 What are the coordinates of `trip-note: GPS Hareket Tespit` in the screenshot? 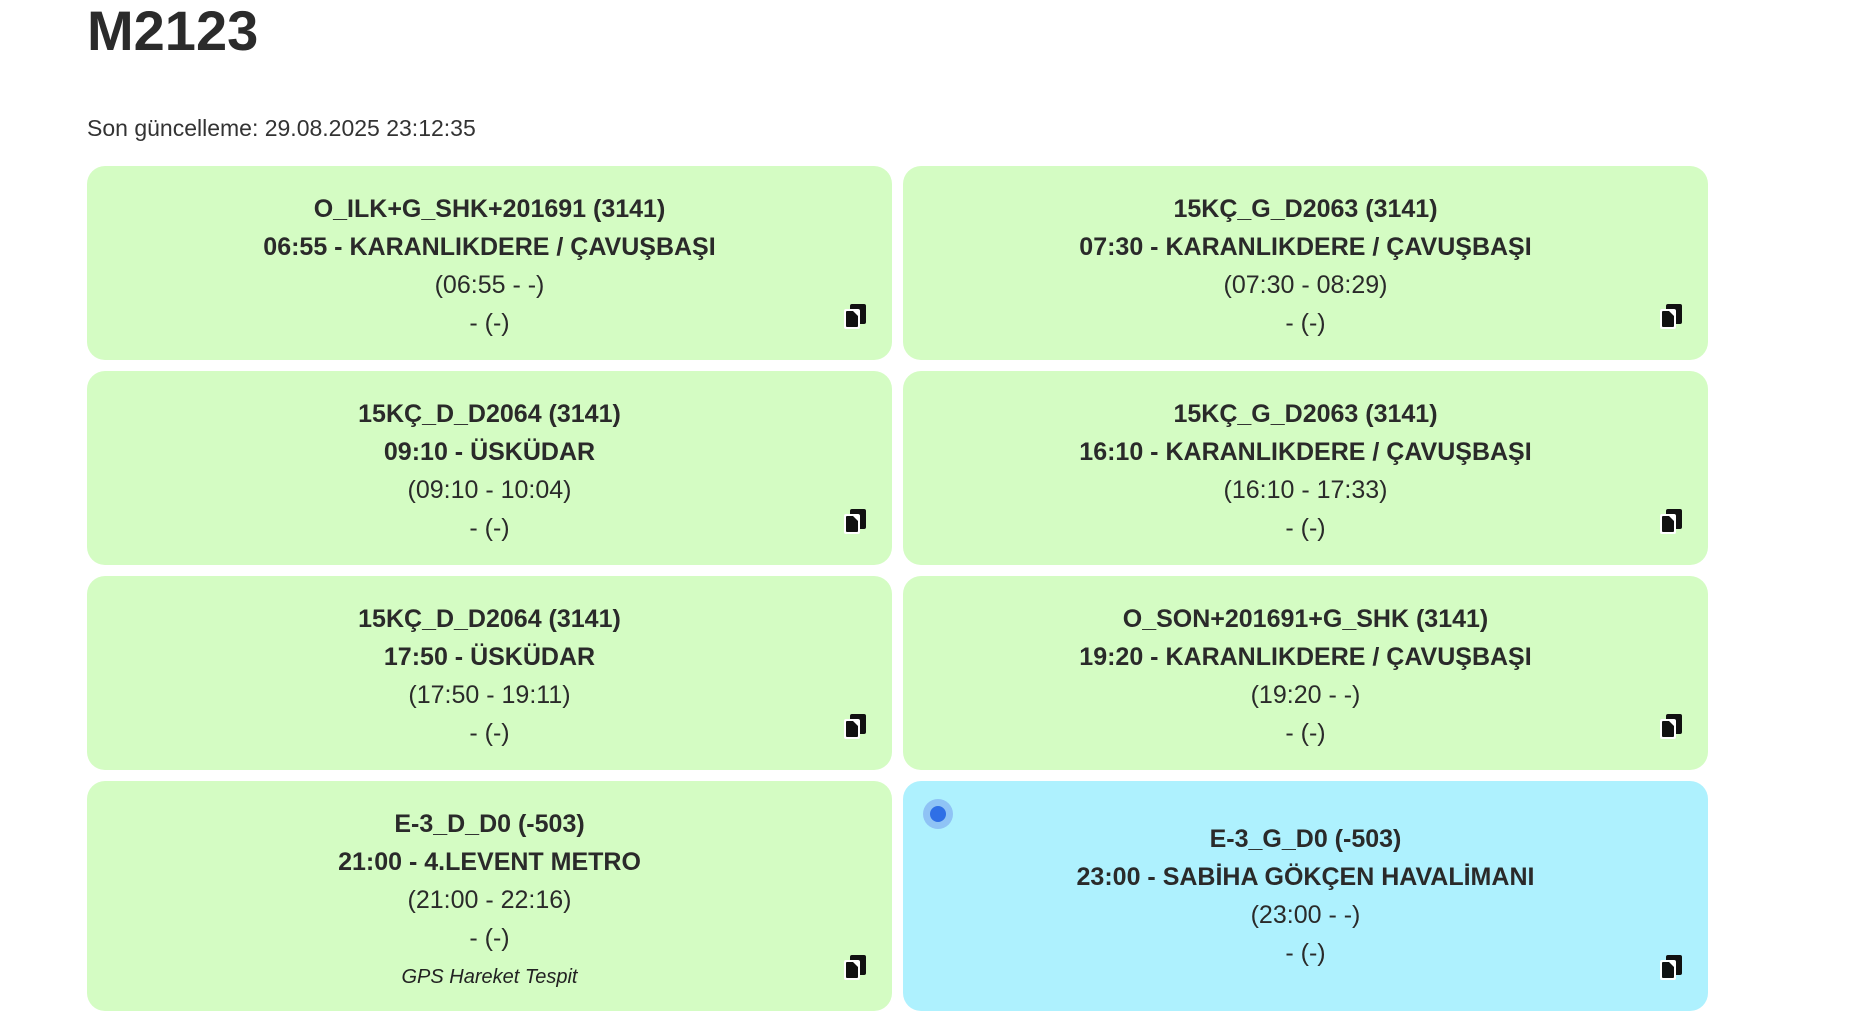 It's located at (489, 977).